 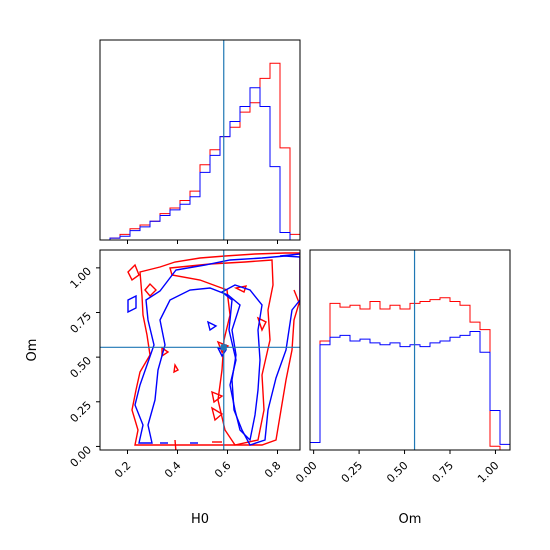 I want to click on hist-om-blue-step, so click(x=410, y=390).